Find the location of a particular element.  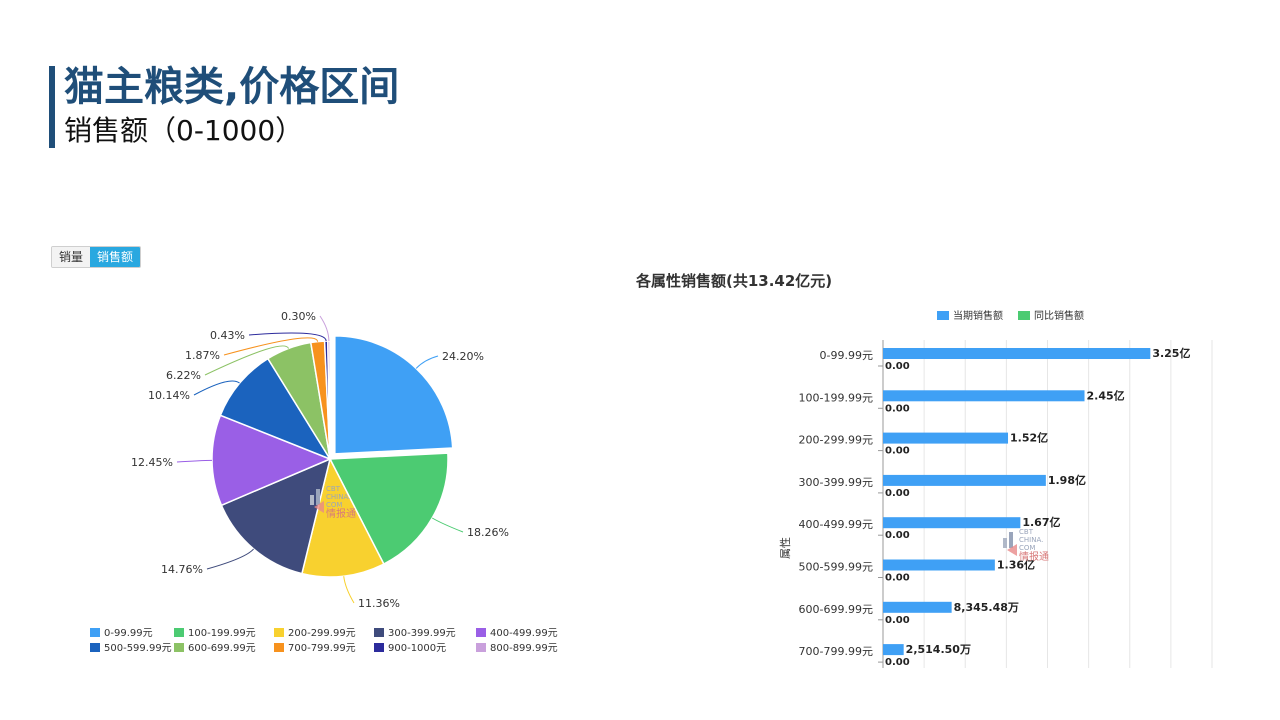

y-tick-label: 600-699.99元 is located at coordinates (836, 609).